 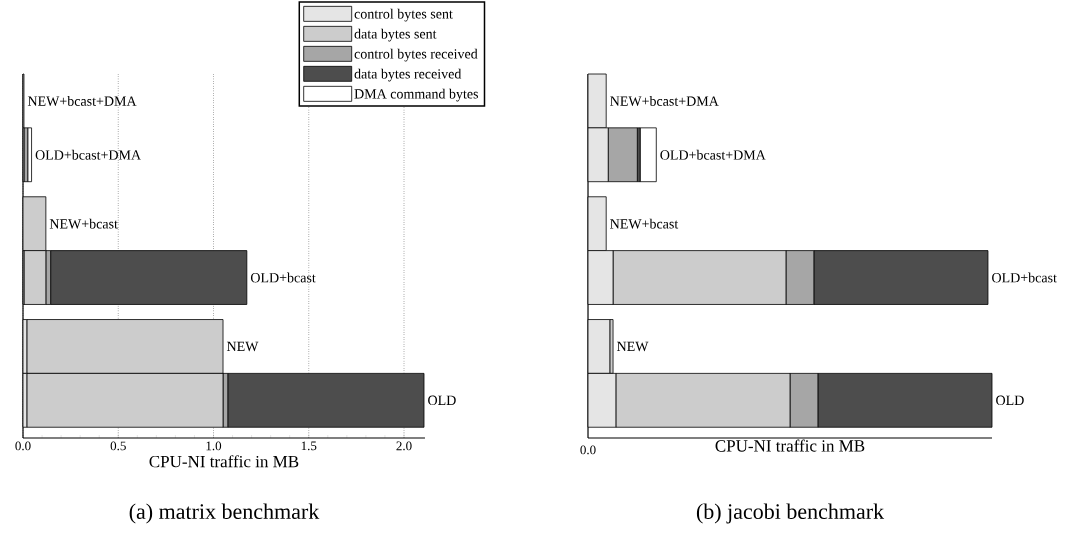 What do you see at coordinates (214, 446) in the screenshot?
I see `x-tick-label: 1.0` at bounding box center [214, 446].